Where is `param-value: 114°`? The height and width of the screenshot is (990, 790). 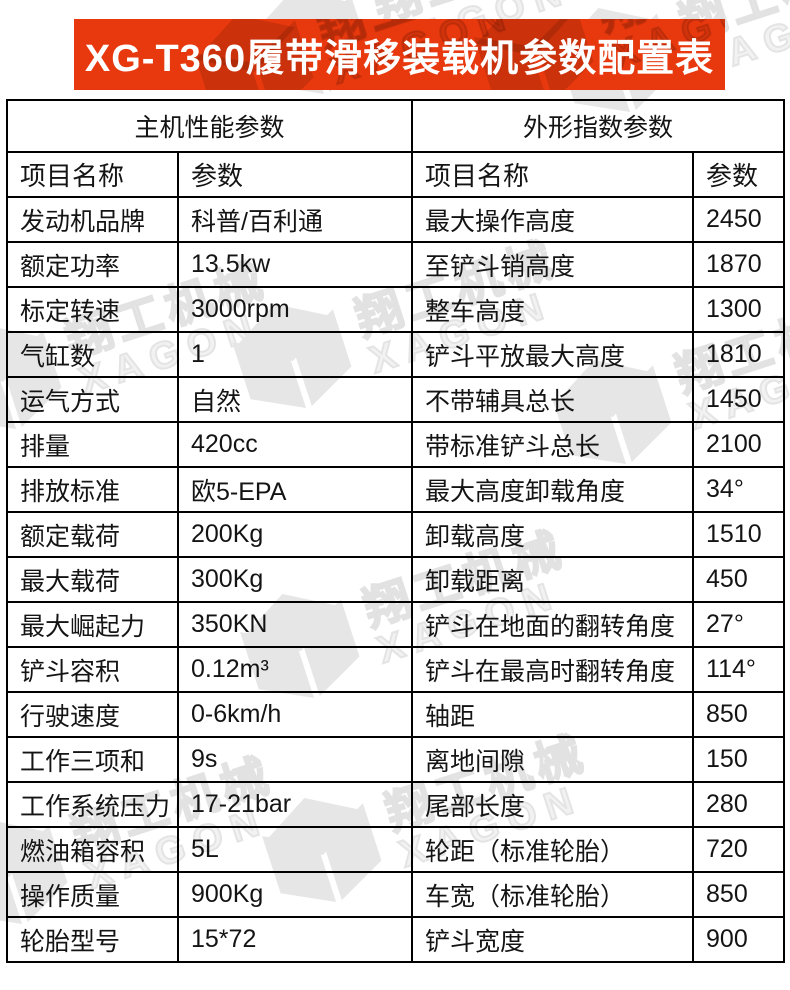
param-value: 114° is located at coordinates (739, 669).